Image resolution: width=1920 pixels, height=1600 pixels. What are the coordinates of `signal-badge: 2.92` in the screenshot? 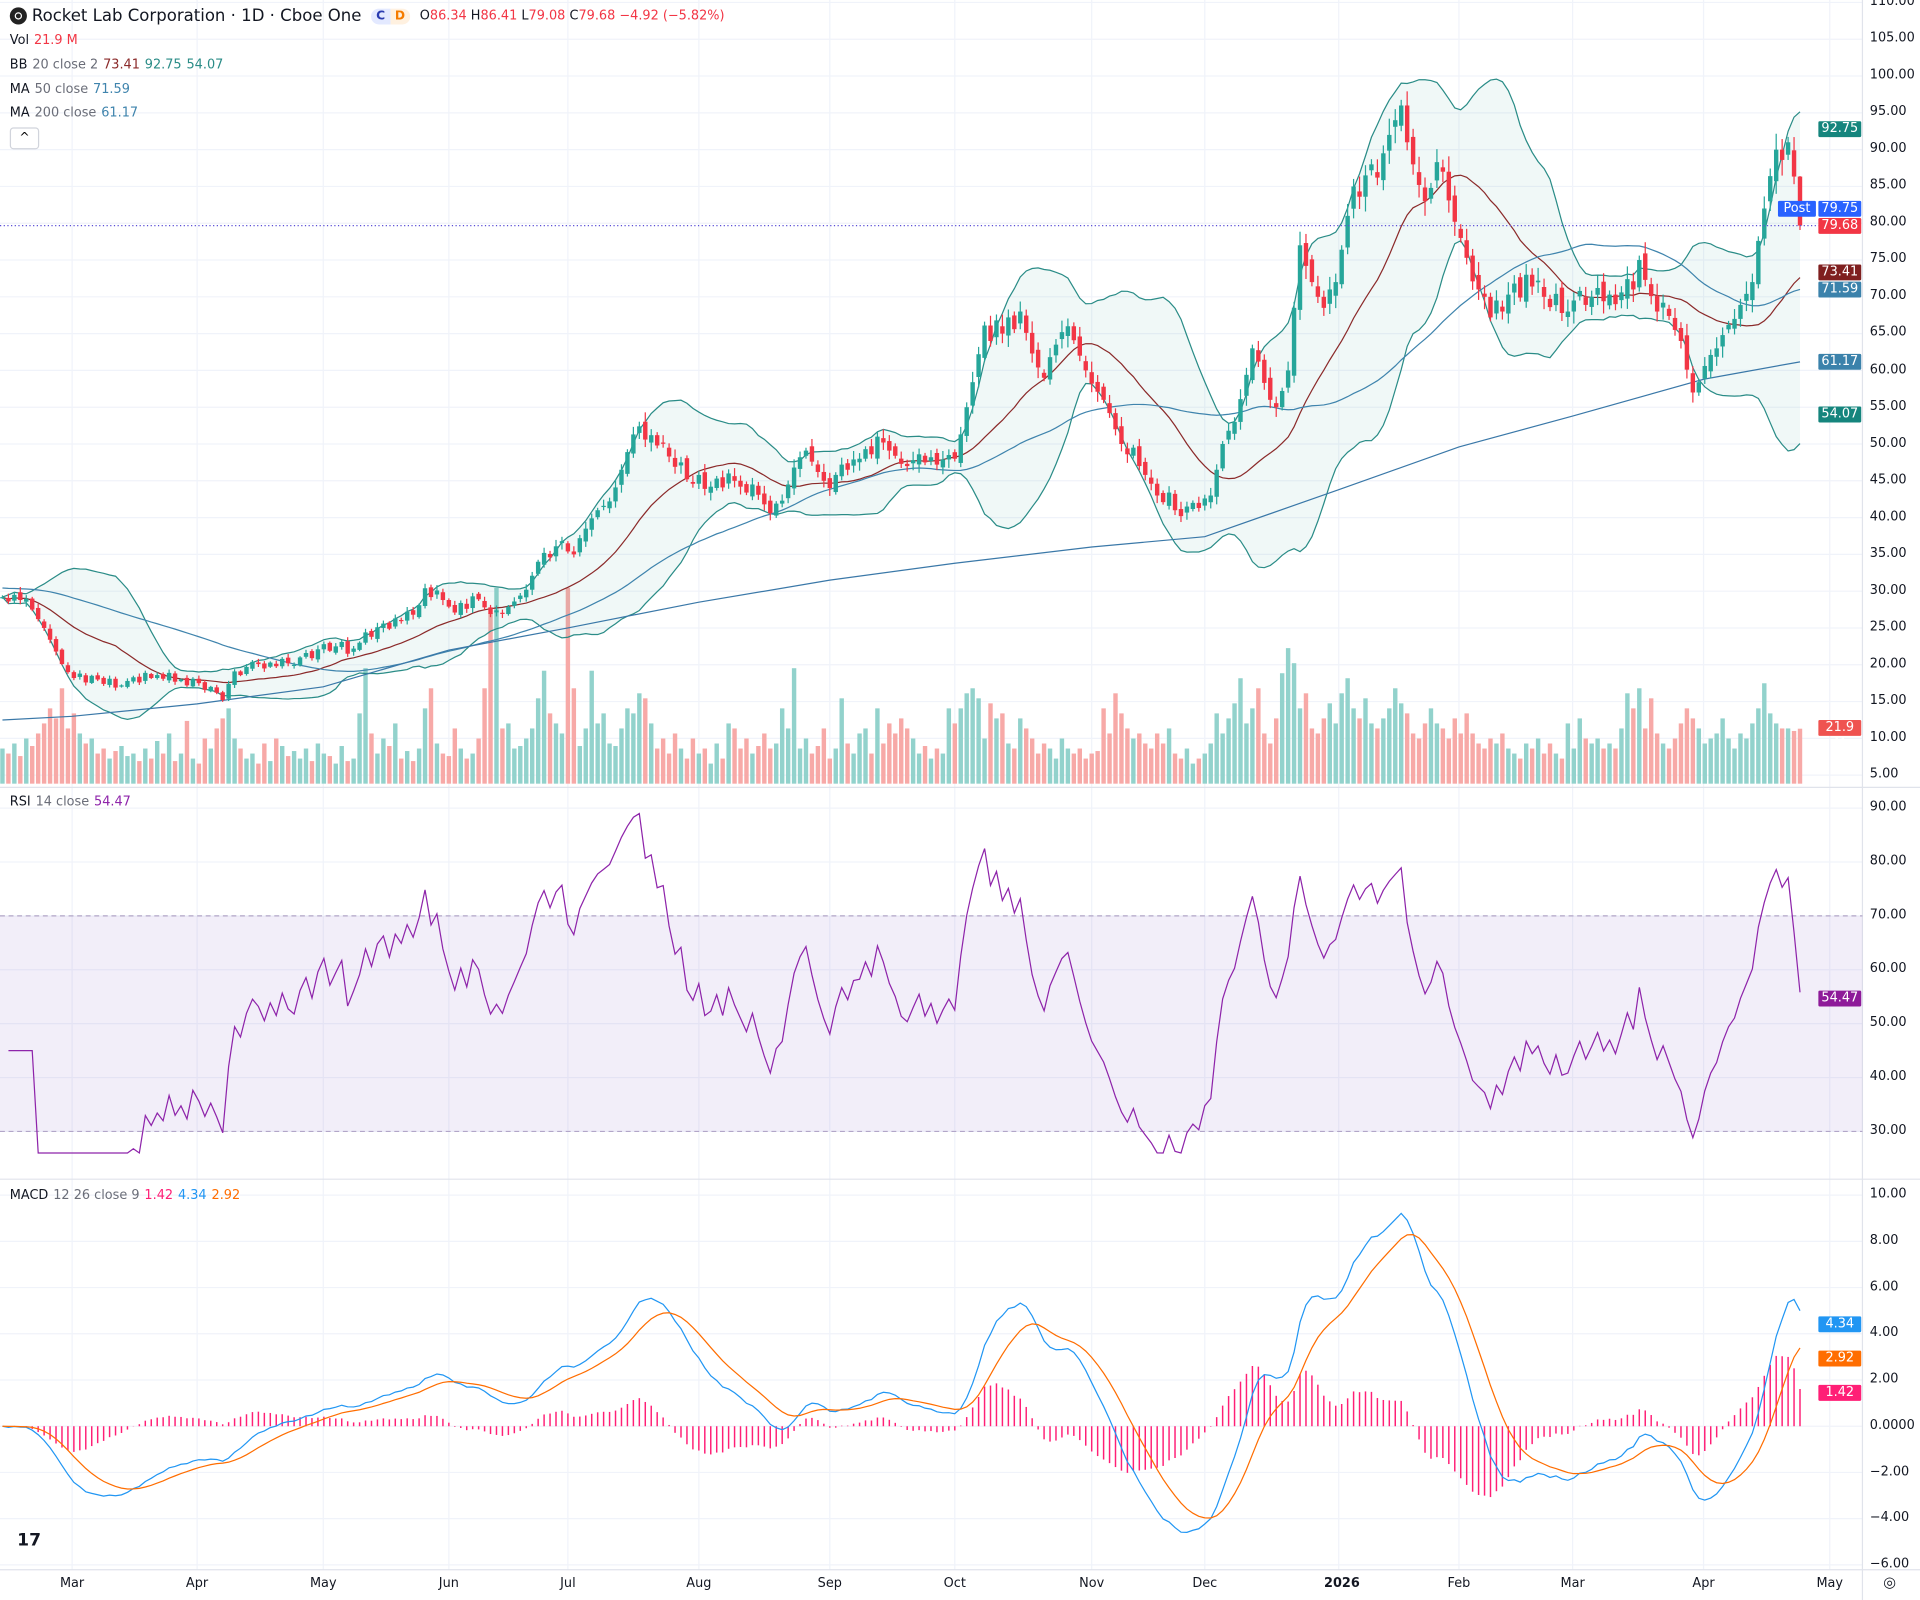 It's located at (1840, 1358).